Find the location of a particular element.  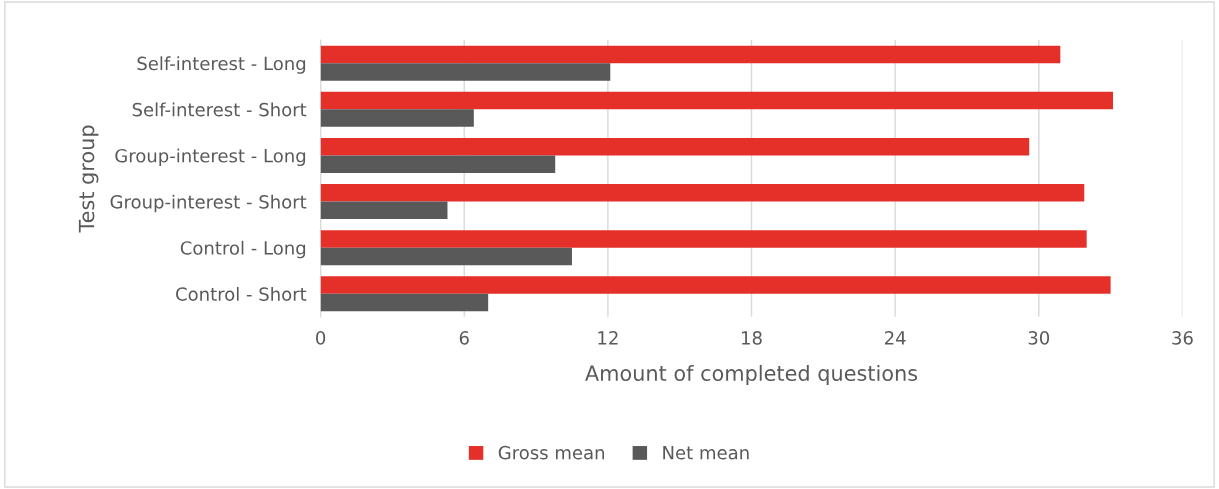

y-tick-label: Control - Short is located at coordinates (241, 293).